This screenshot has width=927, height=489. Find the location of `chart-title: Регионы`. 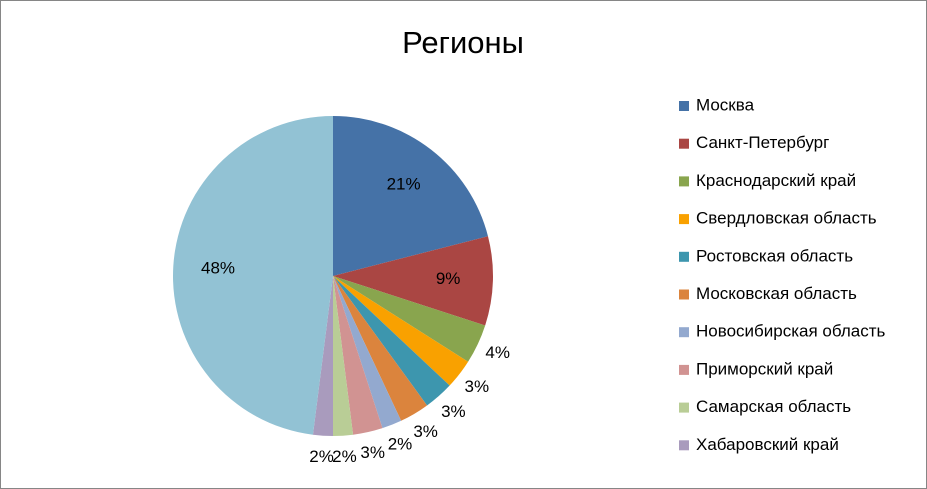

chart-title: Регионы is located at coordinates (463, 42).